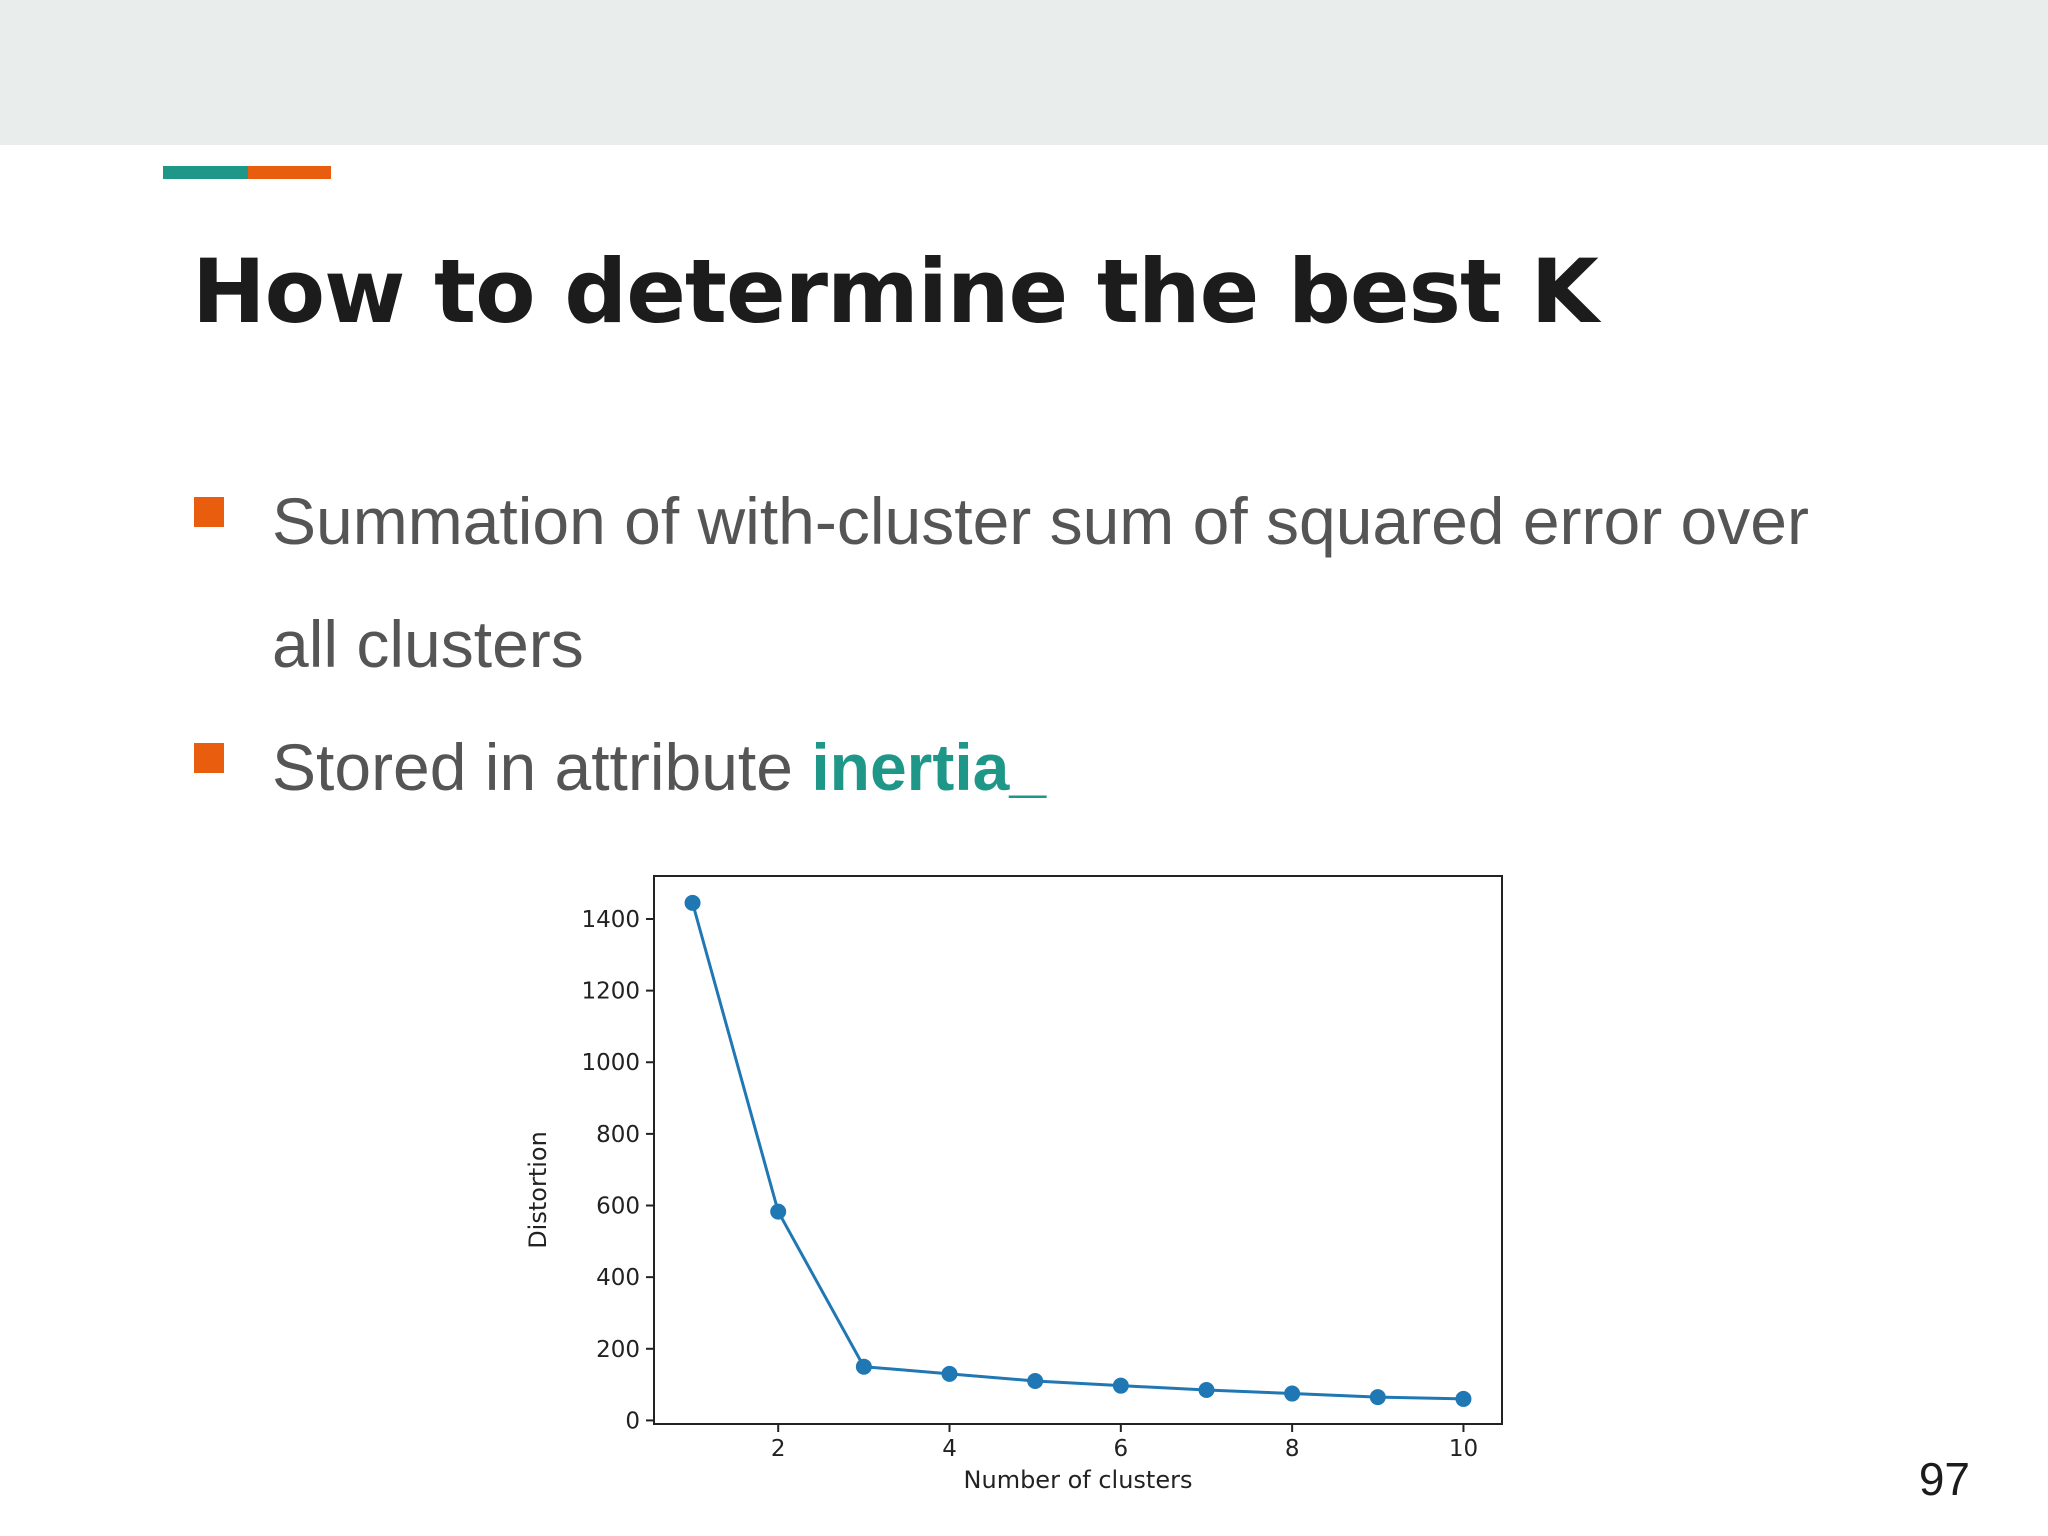 Image resolution: width=2048 pixels, height=1536 pixels. I want to click on page-number: 97, so click(1944, 1479).